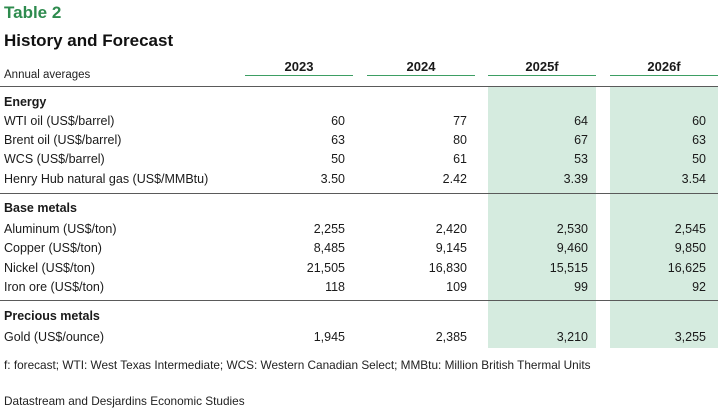  Describe the element at coordinates (568, 268) in the screenshot. I see `cell-2025f: 15,515` at that location.